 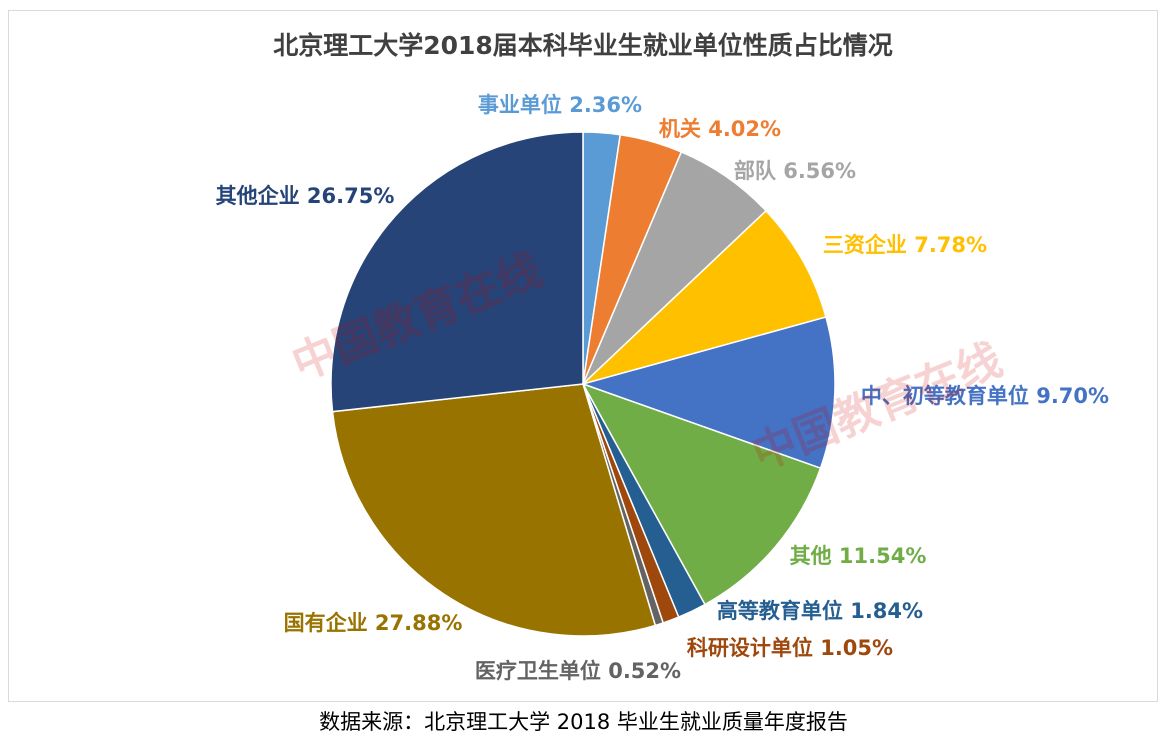 What do you see at coordinates (790, 648) in the screenshot?
I see `slice-label-7: 科研设计单位 1.05%` at bounding box center [790, 648].